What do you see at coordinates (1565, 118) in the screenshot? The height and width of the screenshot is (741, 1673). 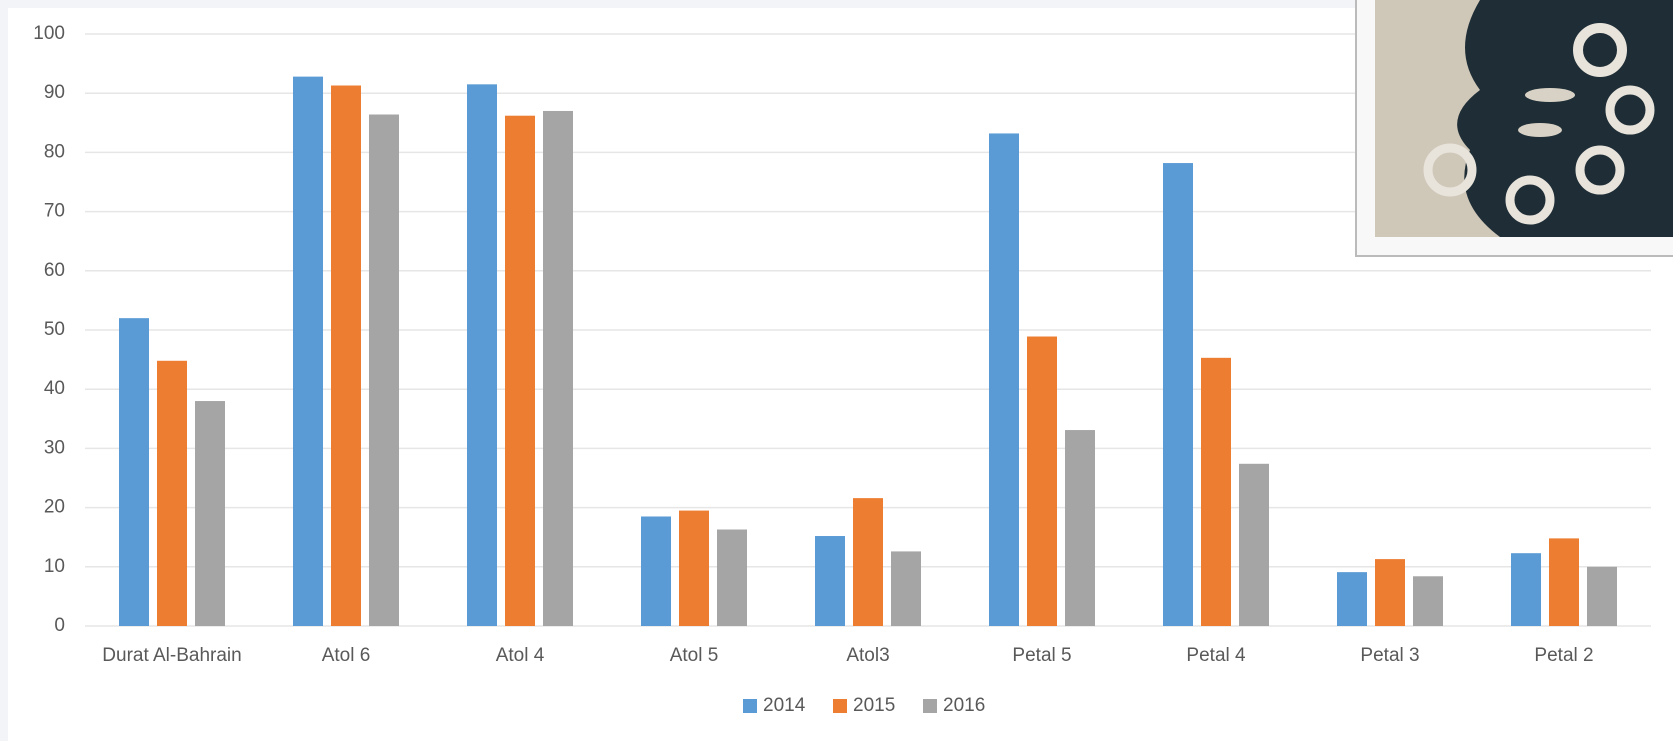 I see `sea` at bounding box center [1565, 118].